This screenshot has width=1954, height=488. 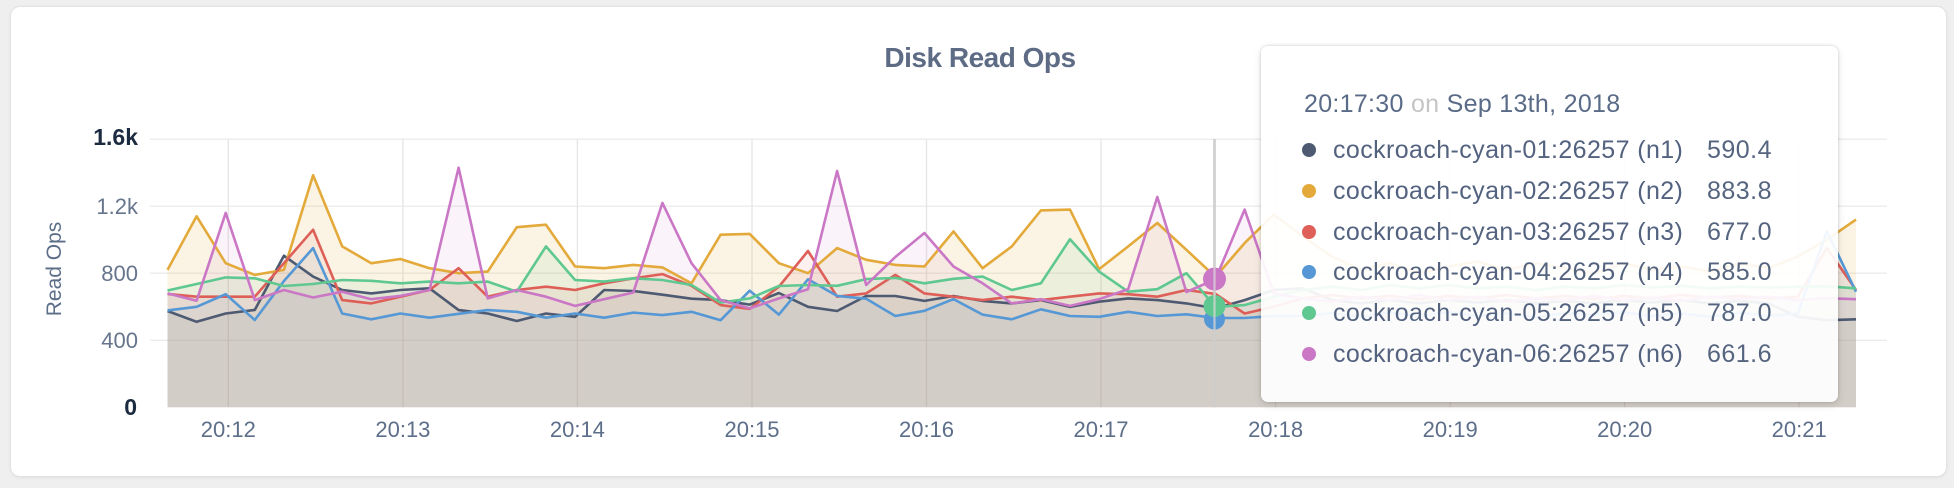 What do you see at coordinates (119, 340) in the screenshot?
I see `svg-text: 400` at bounding box center [119, 340].